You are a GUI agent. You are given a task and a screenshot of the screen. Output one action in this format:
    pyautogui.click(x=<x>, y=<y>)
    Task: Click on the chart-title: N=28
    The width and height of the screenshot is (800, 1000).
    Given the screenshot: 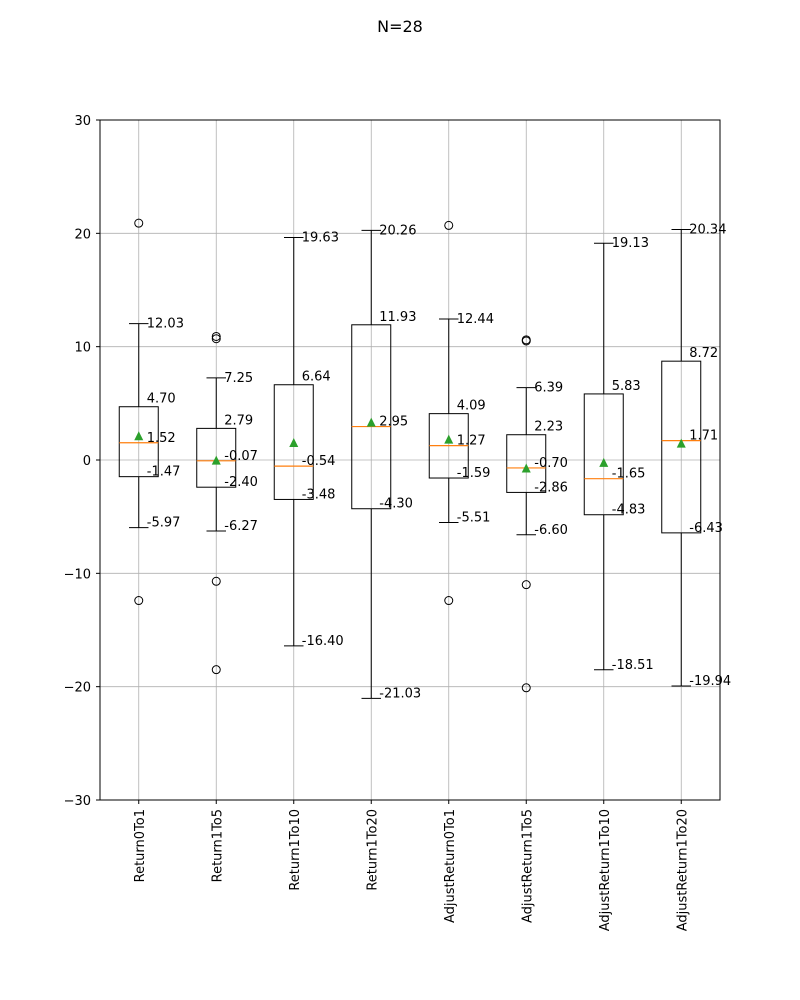 What is the action you would take?
    pyautogui.click(x=400, y=26)
    